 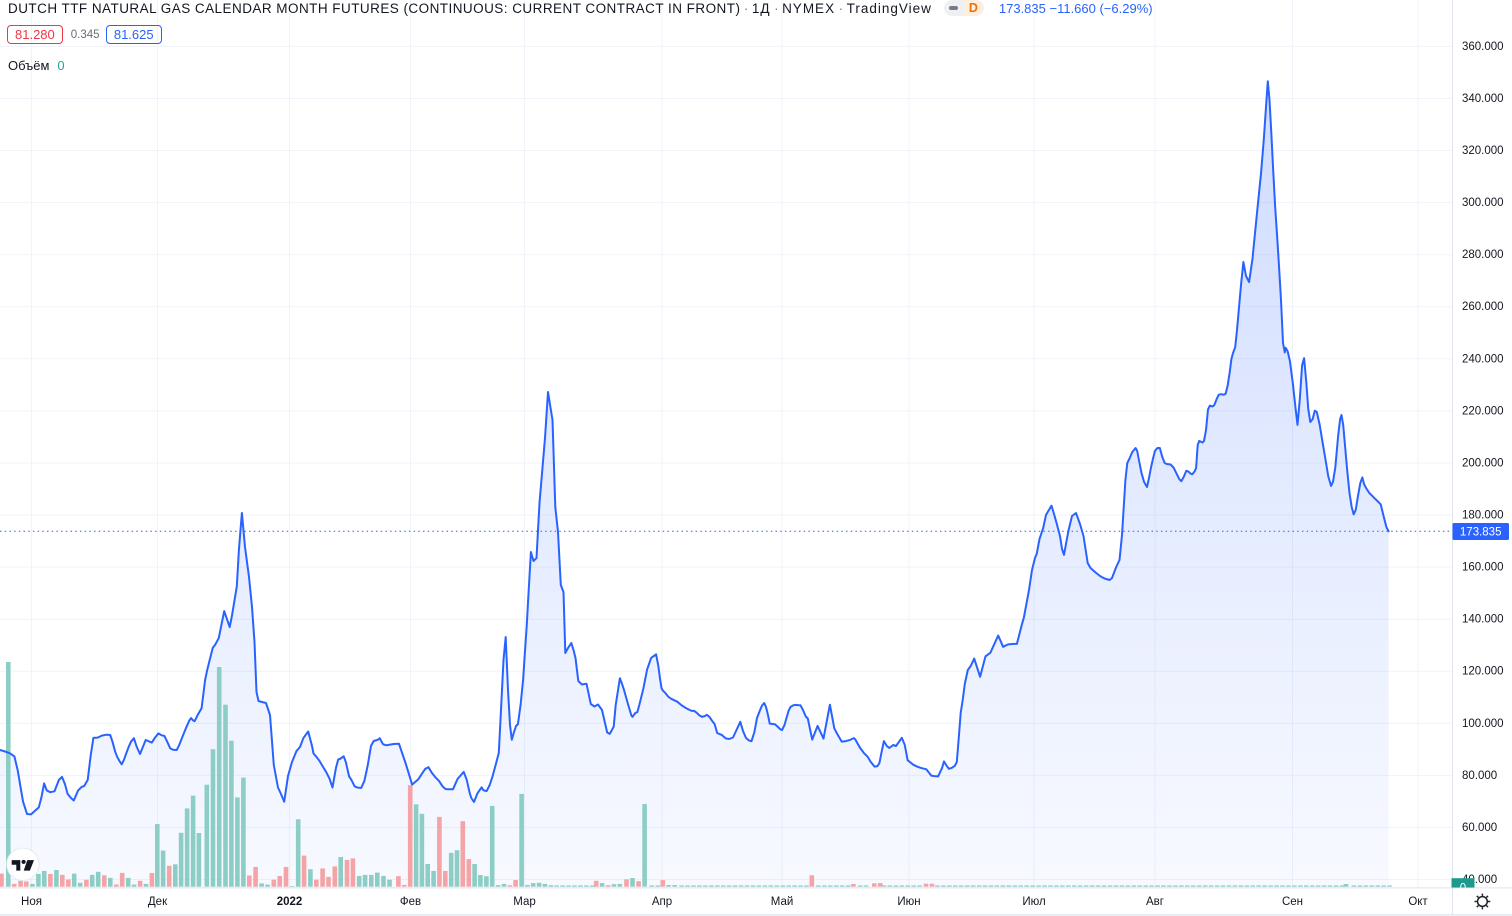 What do you see at coordinates (1481, 533) in the screenshot?
I see `svg-text: 173.835` at bounding box center [1481, 533].